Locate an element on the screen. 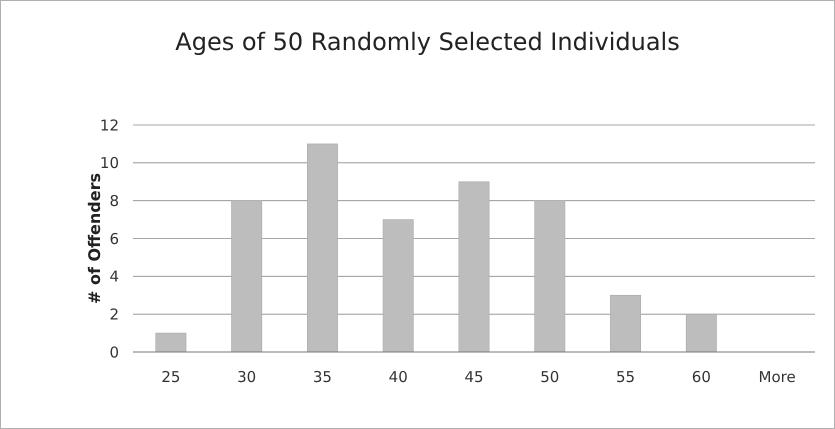 Image resolution: width=835 pixels, height=429 pixels. y-axis-title: # of Offenders is located at coordinates (94, 238).